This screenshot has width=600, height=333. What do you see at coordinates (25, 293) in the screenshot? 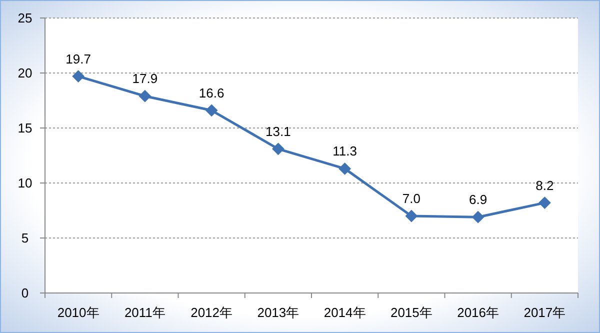
I see `y-tick-label: 0` at bounding box center [25, 293].